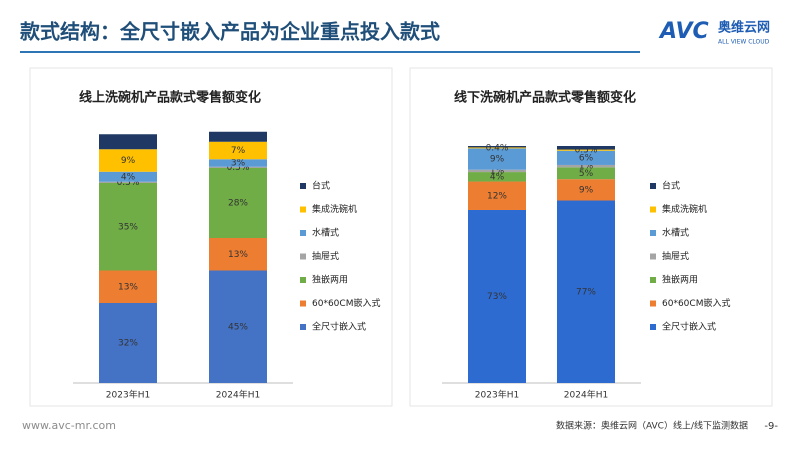 The height and width of the screenshot is (450, 800). What do you see at coordinates (771, 426) in the screenshot?
I see `page-number: -9-` at bounding box center [771, 426].